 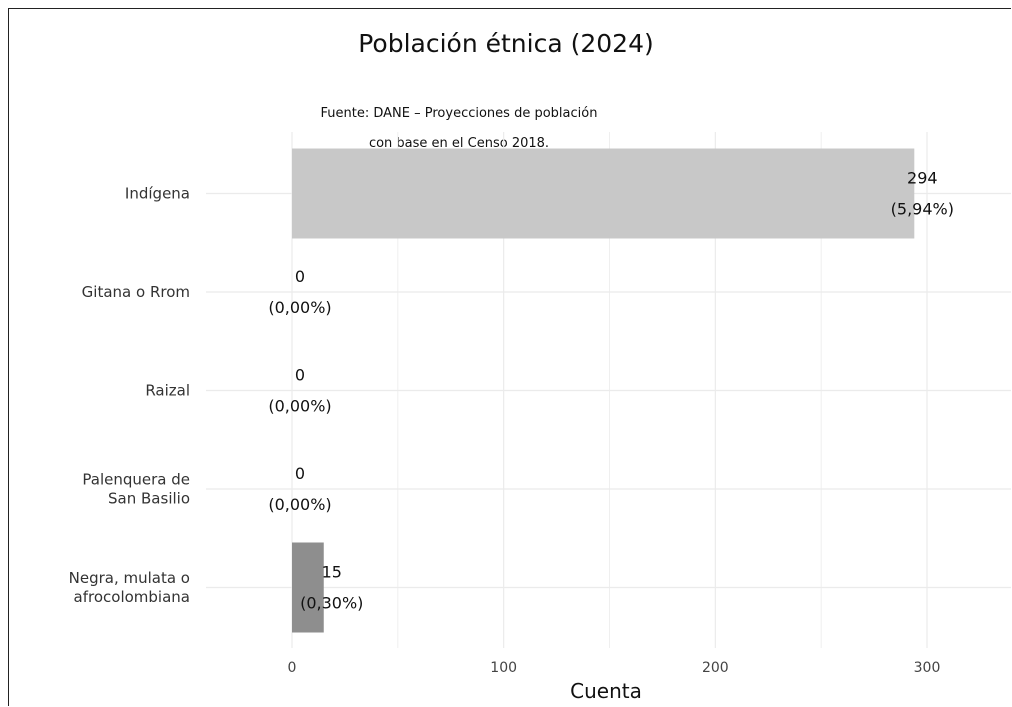 What do you see at coordinates (149, 499) in the screenshot?
I see `category-label: San Basilio` at bounding box center [149, 499].